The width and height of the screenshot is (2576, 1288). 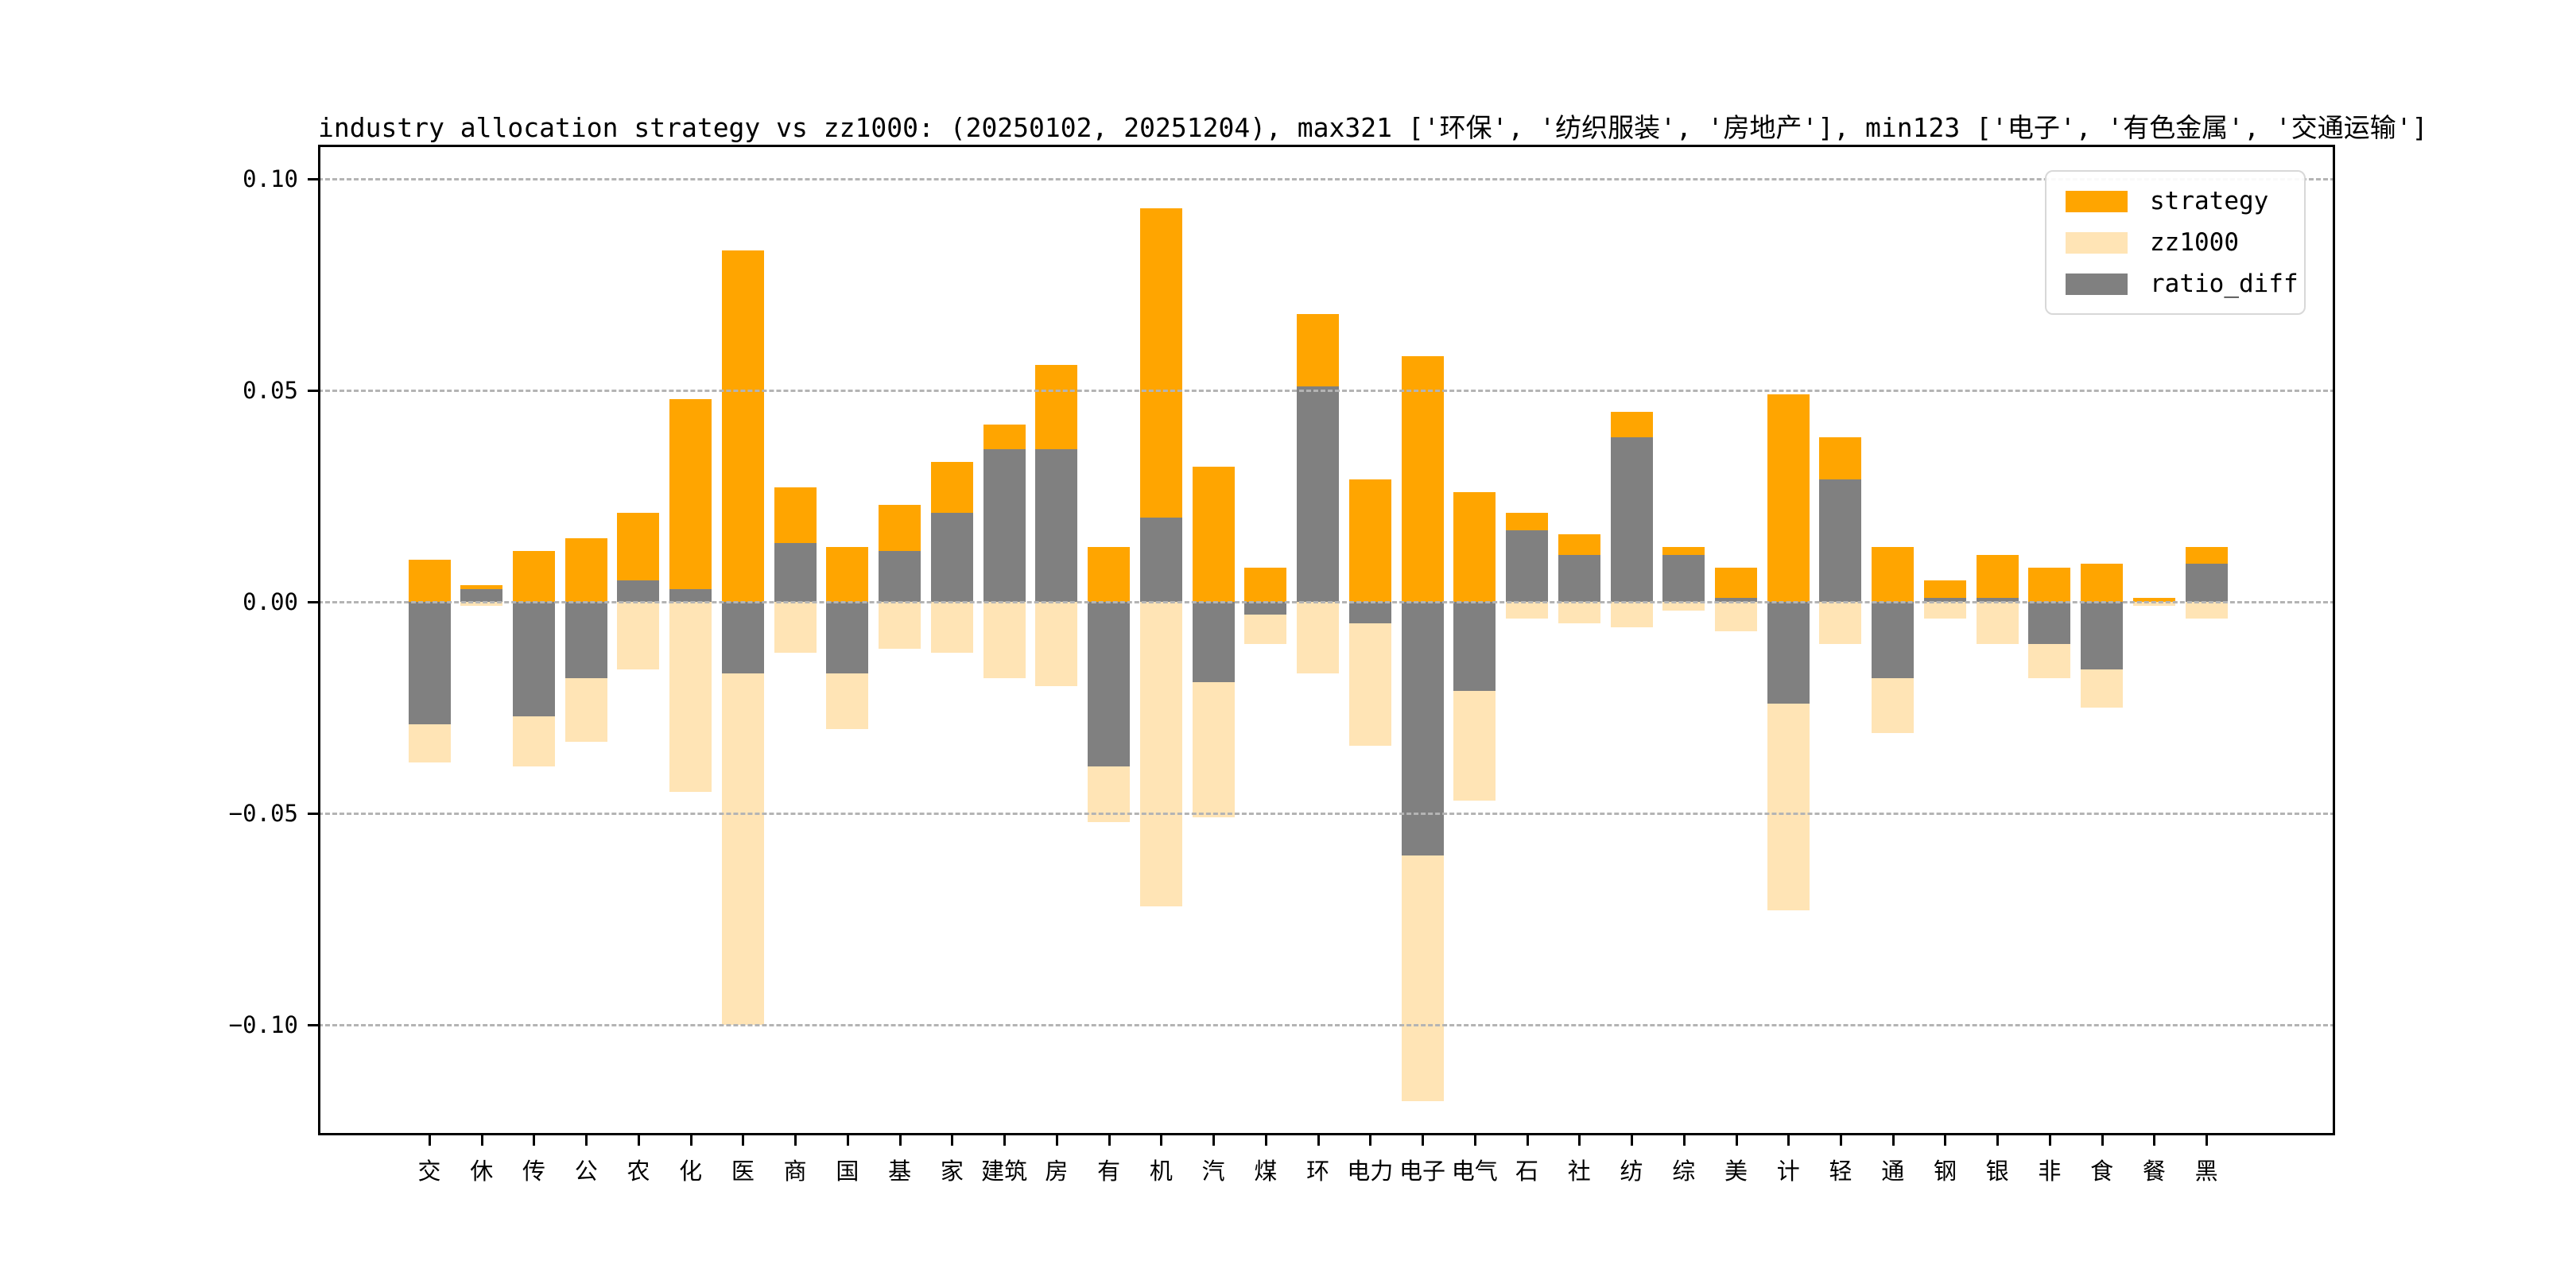 I want to click on x-tick-label-综: 综, so click(x=1684, y=1171).